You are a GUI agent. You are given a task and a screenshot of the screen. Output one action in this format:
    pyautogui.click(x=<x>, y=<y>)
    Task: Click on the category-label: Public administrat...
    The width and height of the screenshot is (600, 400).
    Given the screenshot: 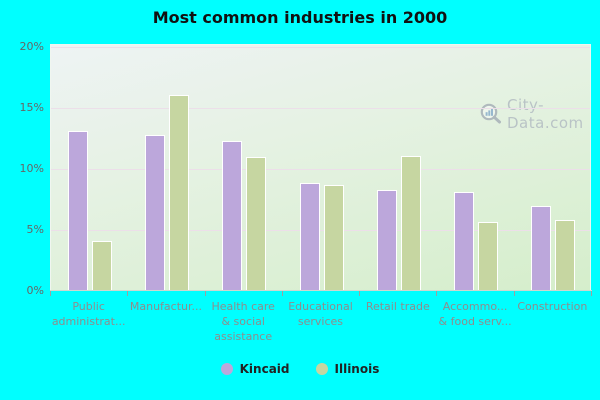 What is the action you would take?
    pyautogui.click(x=88, y=314)
    